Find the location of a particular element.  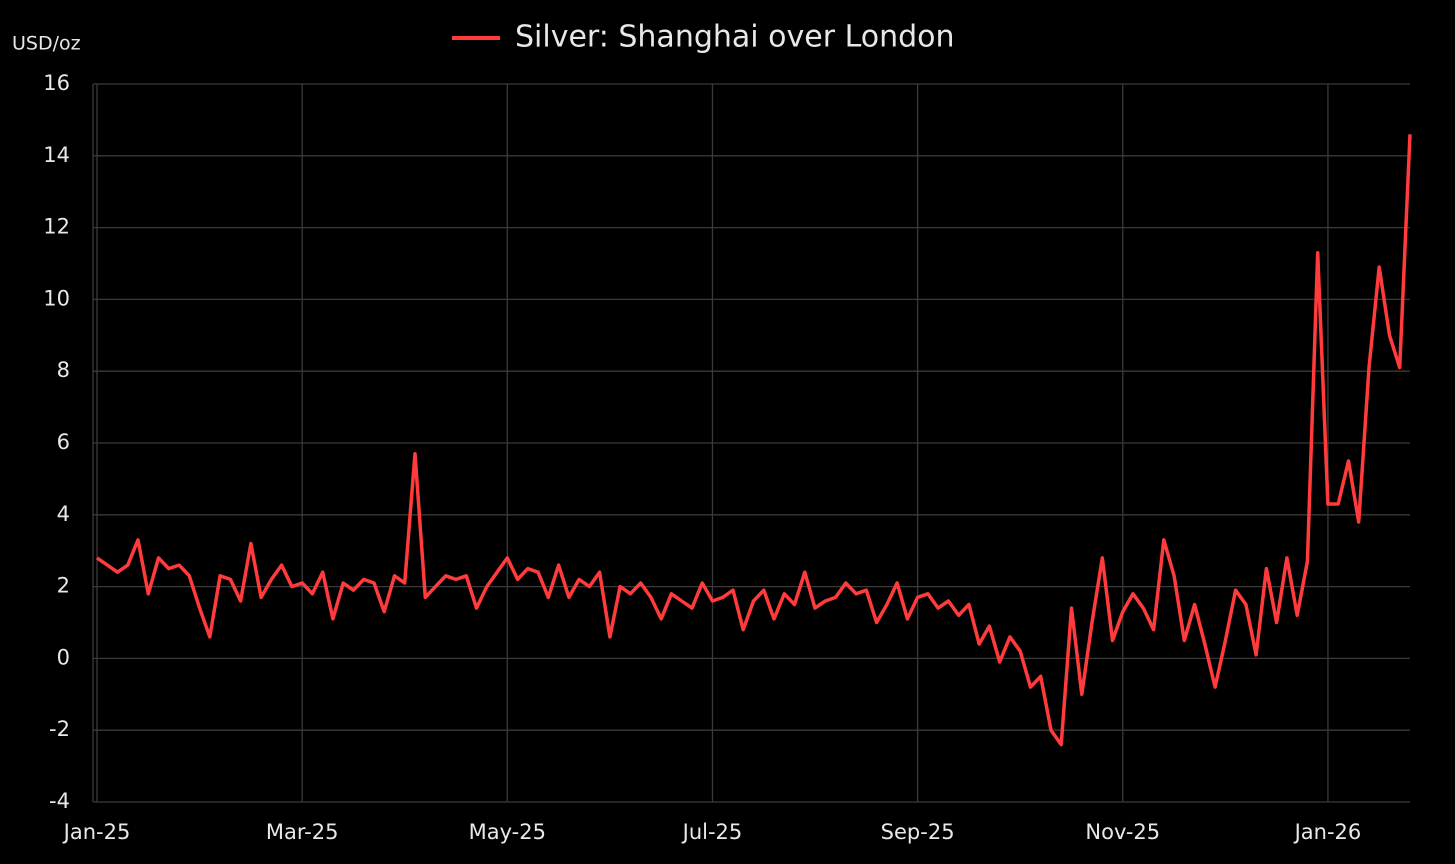

x-tick-label: Mar-25 is located at coordinates (302, 832).